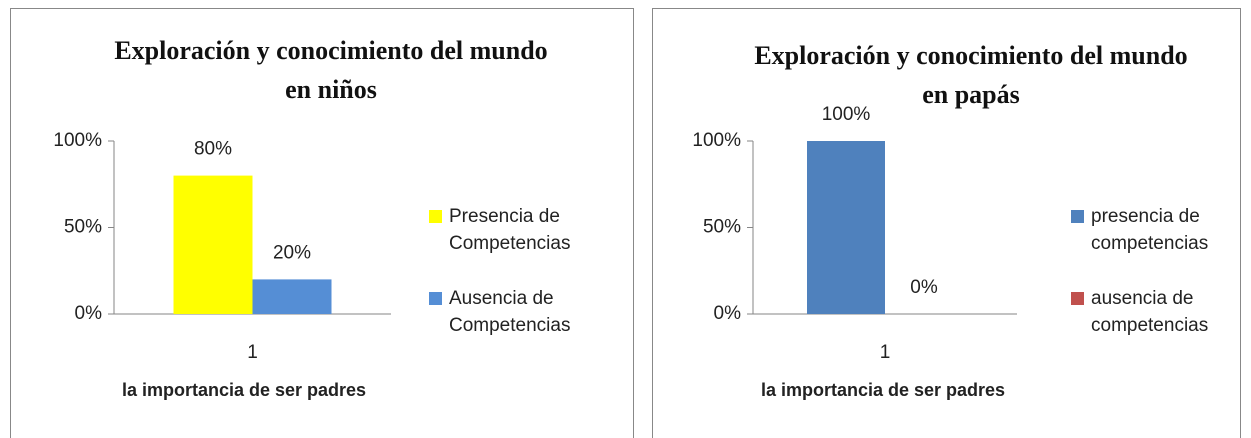 The image size is (1251, 438). I want to click on legend-item: presencia de competencias, so click(1161, 230).